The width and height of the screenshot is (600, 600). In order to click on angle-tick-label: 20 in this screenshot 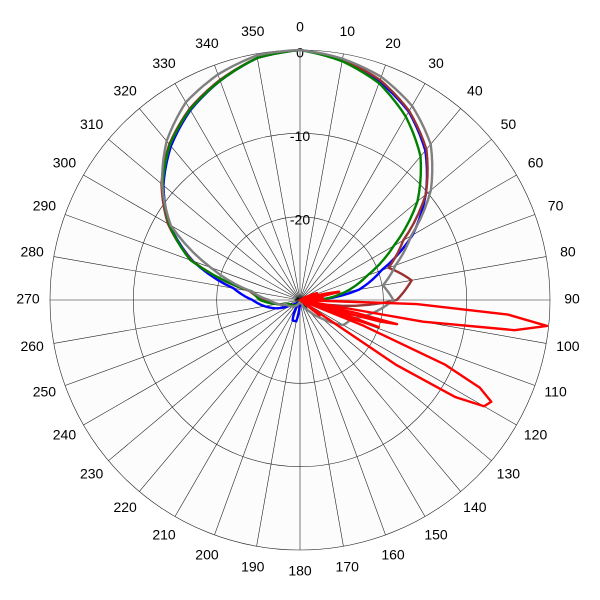, I will do `click(393, 43)`.